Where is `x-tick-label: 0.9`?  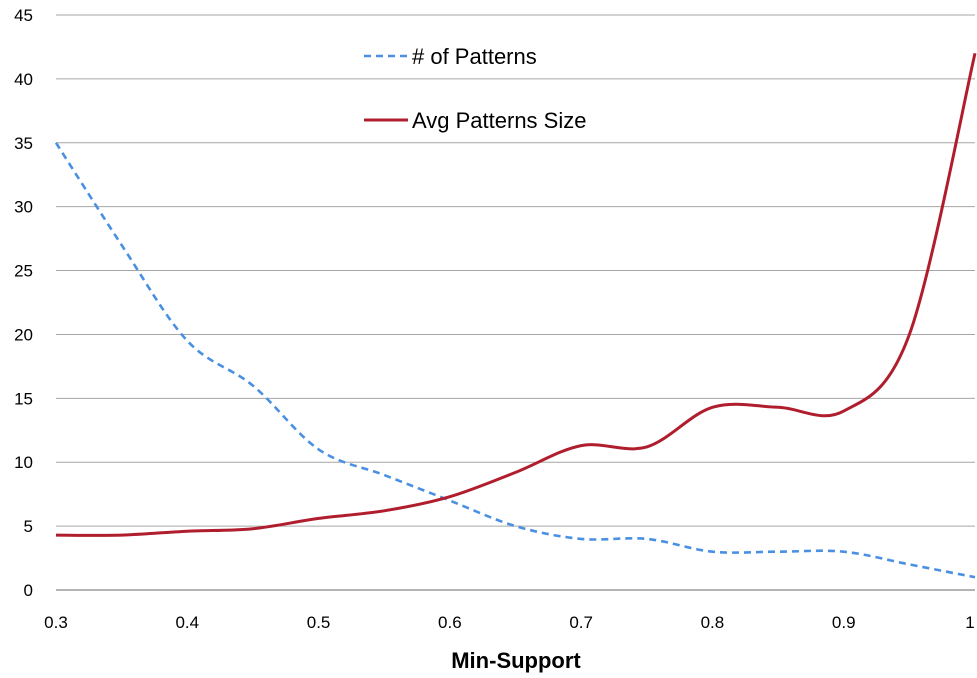
x-tick-label: 0.9 is located at coordinates (844, 622).